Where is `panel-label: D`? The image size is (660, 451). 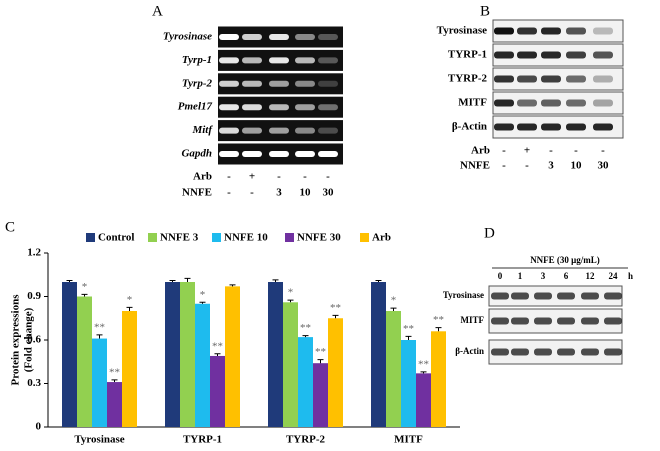 panel-label: D is located at coordinates (489, 233).